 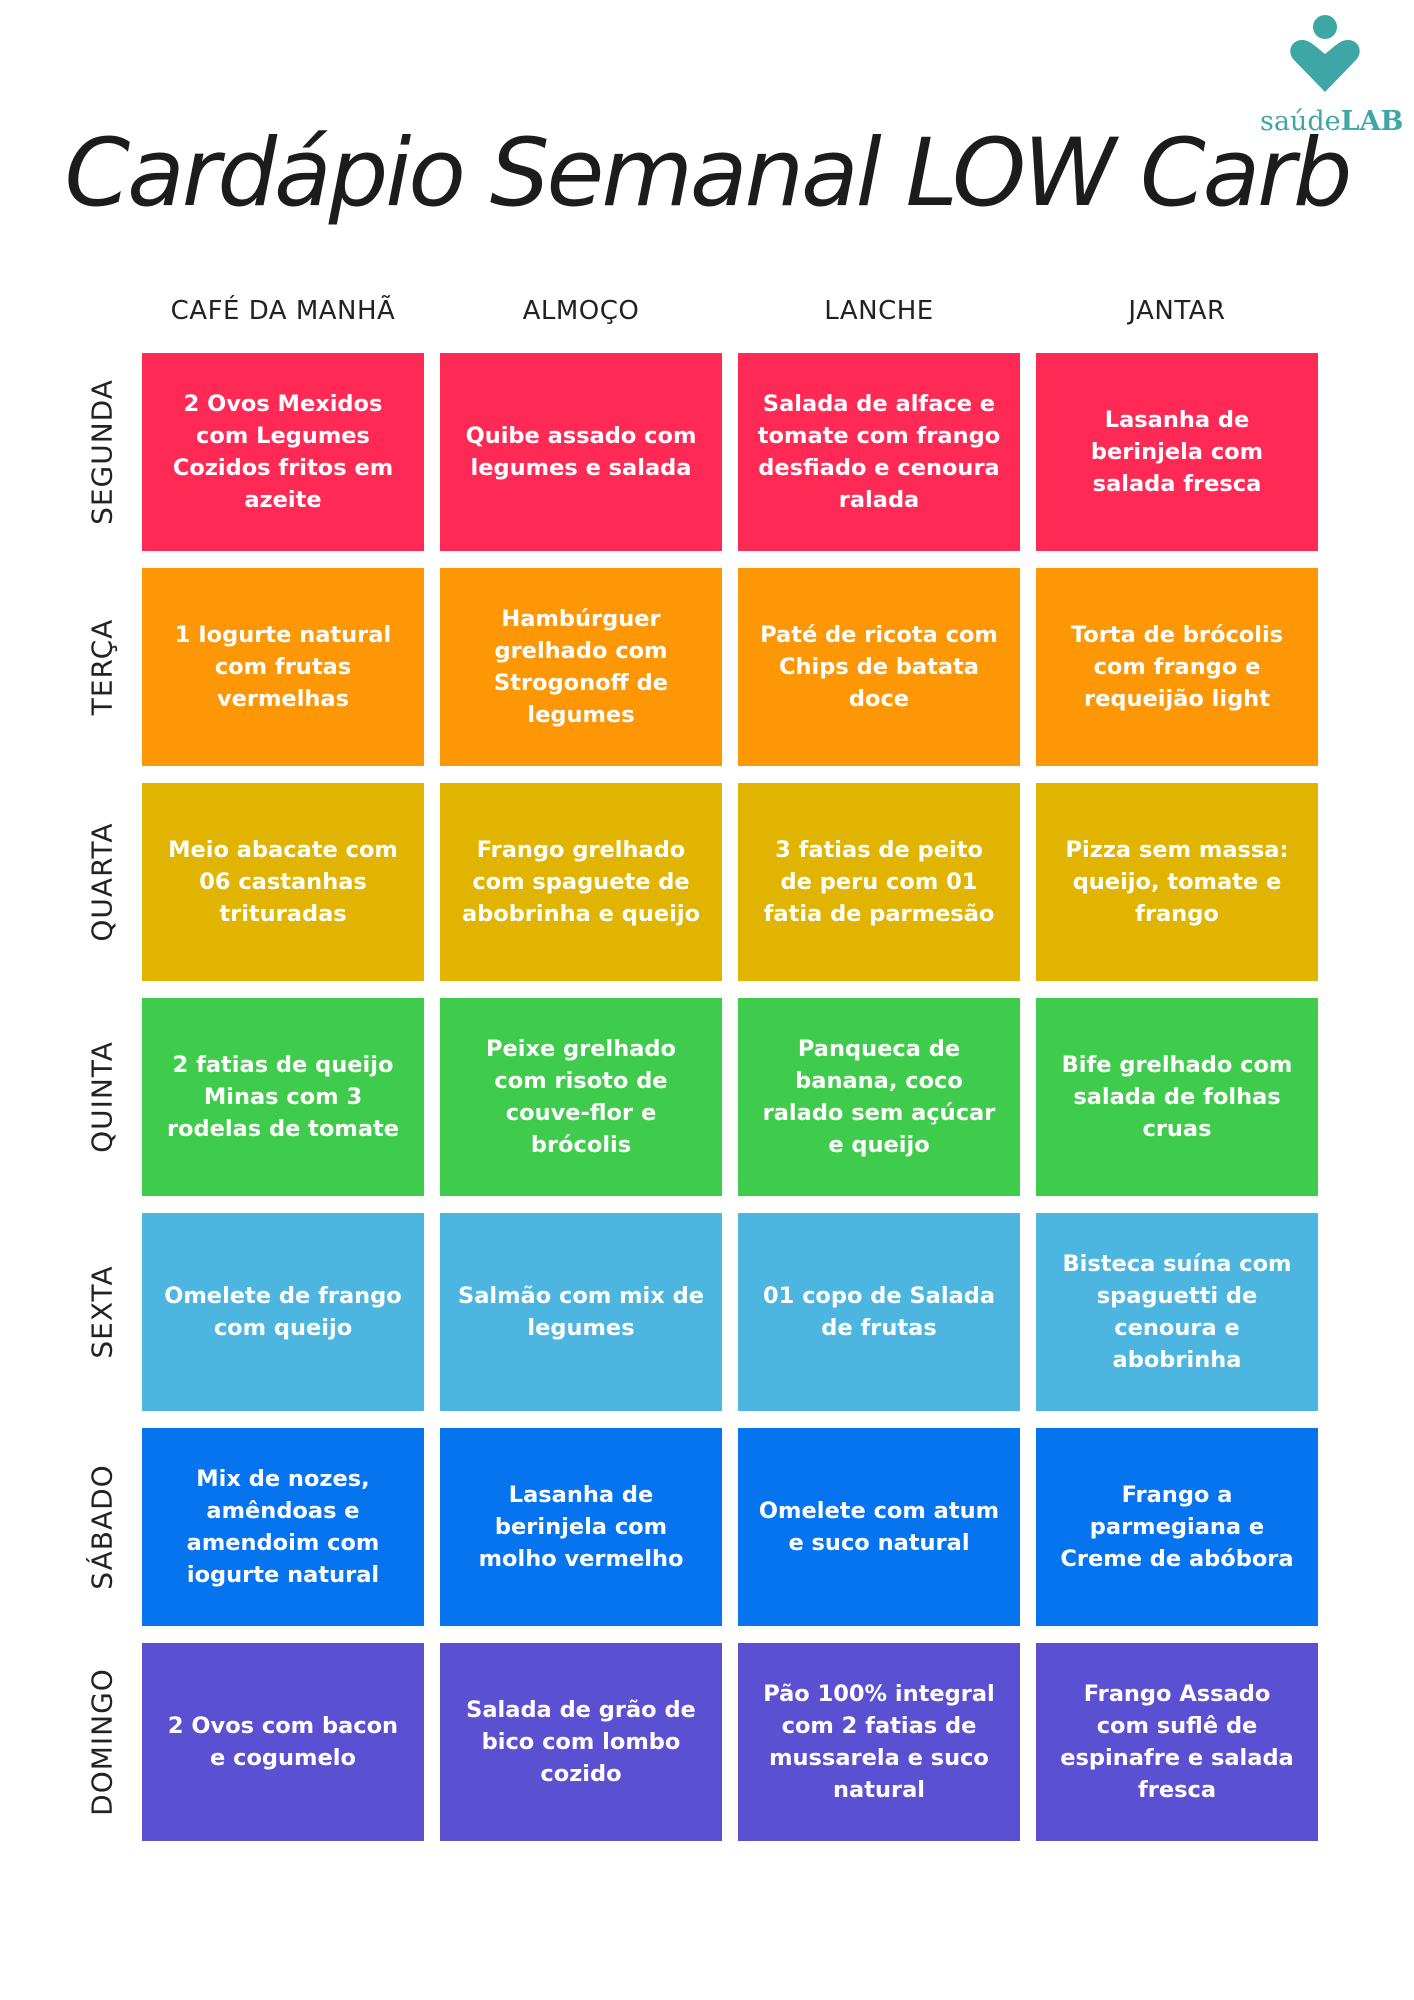 I want to click on meal-cell-domingo-almoco: Salada de grão de bico com lombo cozido, so click(x=581, y=1742).